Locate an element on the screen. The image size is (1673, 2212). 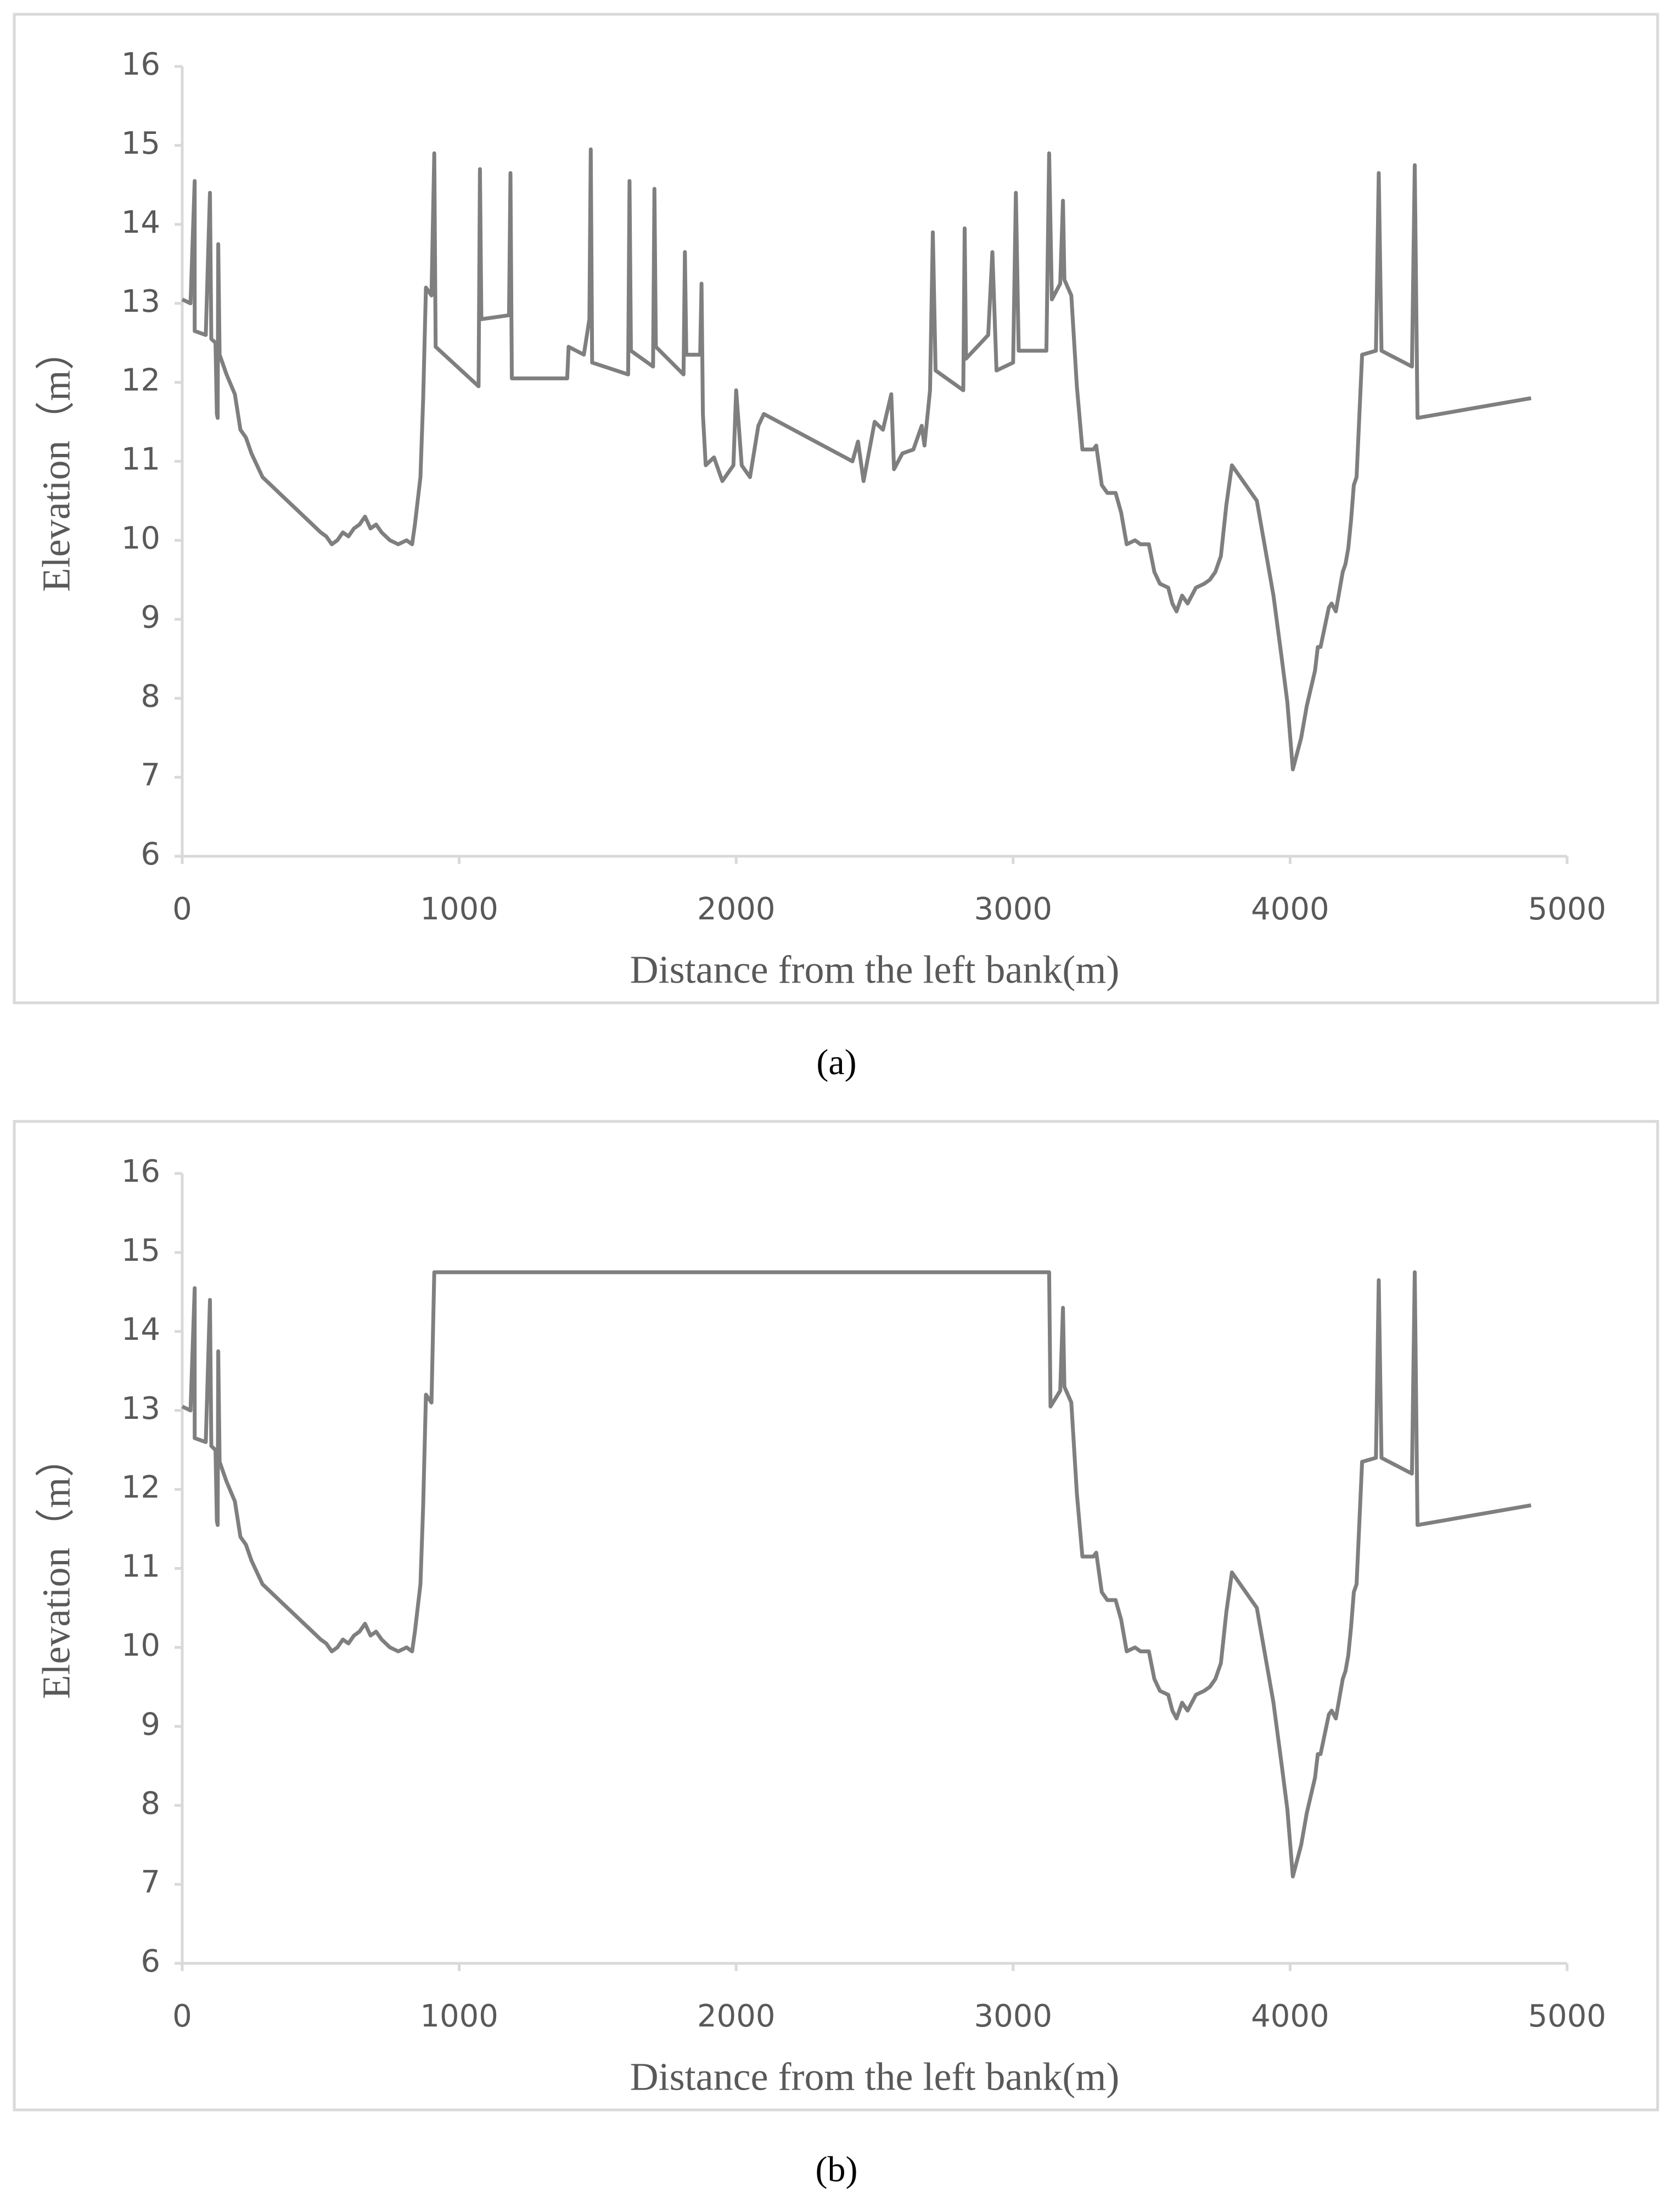
caption: (b) is located at coordinates (837, 2169).